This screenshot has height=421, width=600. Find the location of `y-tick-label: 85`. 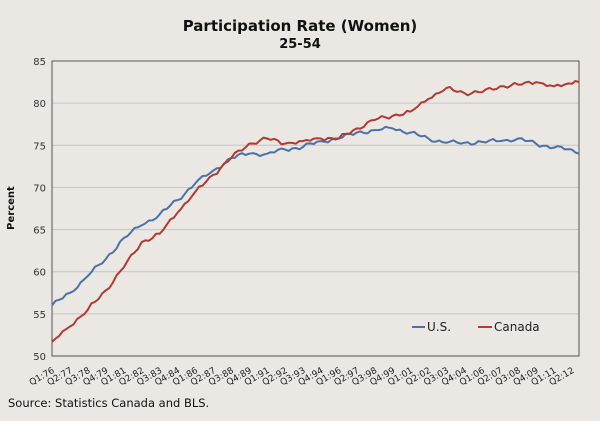

y-tick-label: 85 is located at coordinates (39, 62).